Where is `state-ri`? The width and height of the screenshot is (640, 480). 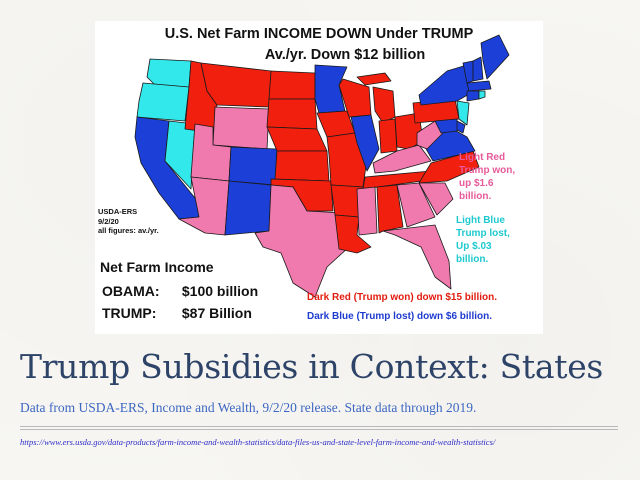
state-ri is located at coordinates (482, 95).